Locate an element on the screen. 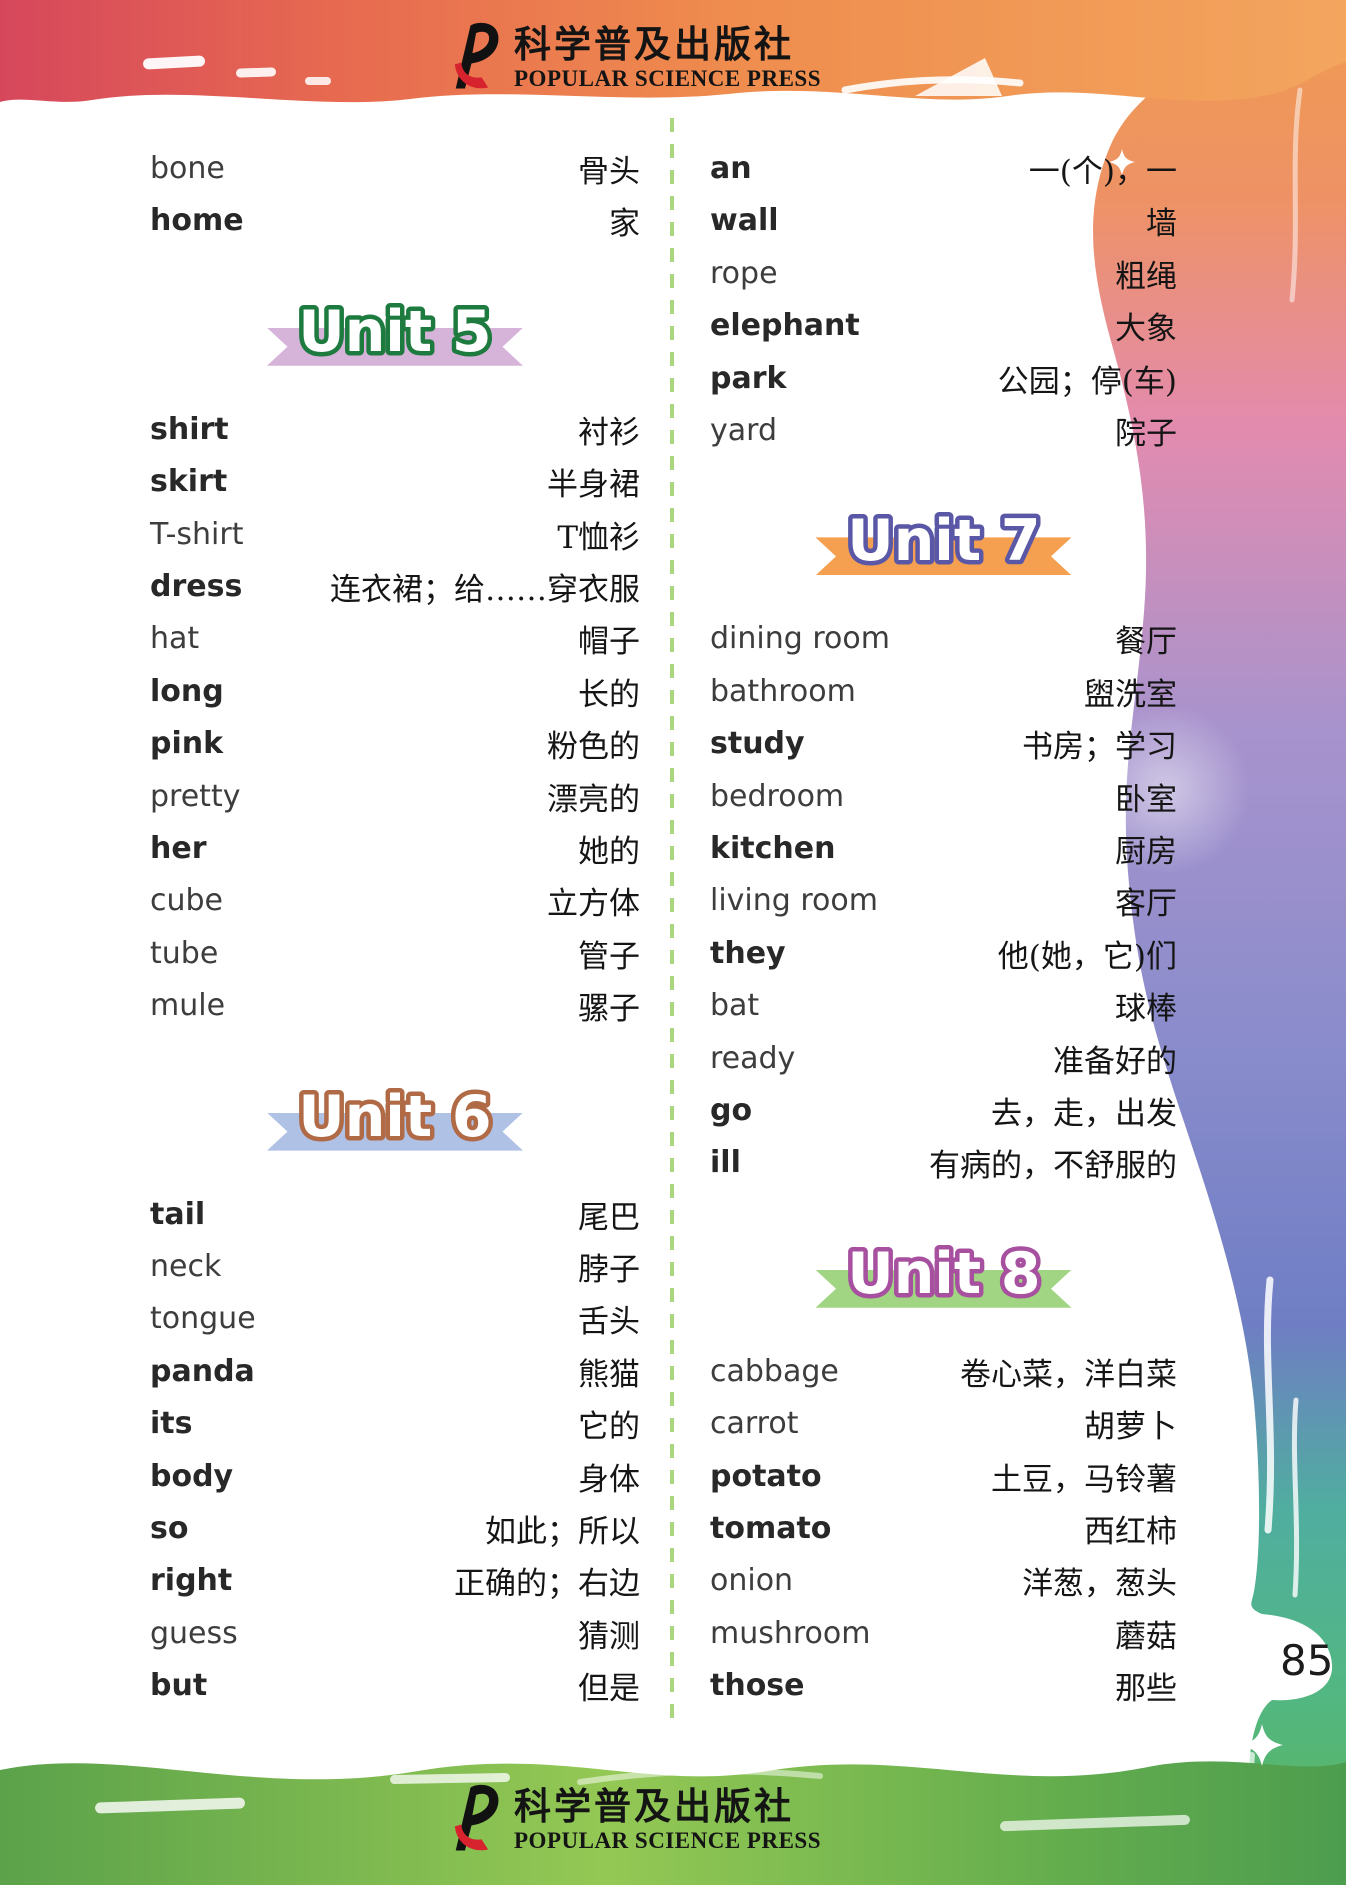 Image resolution: width=1346 pixels, height=1885 pixels. vocab-word-en: kitchen is located at coordinates (773, 848).